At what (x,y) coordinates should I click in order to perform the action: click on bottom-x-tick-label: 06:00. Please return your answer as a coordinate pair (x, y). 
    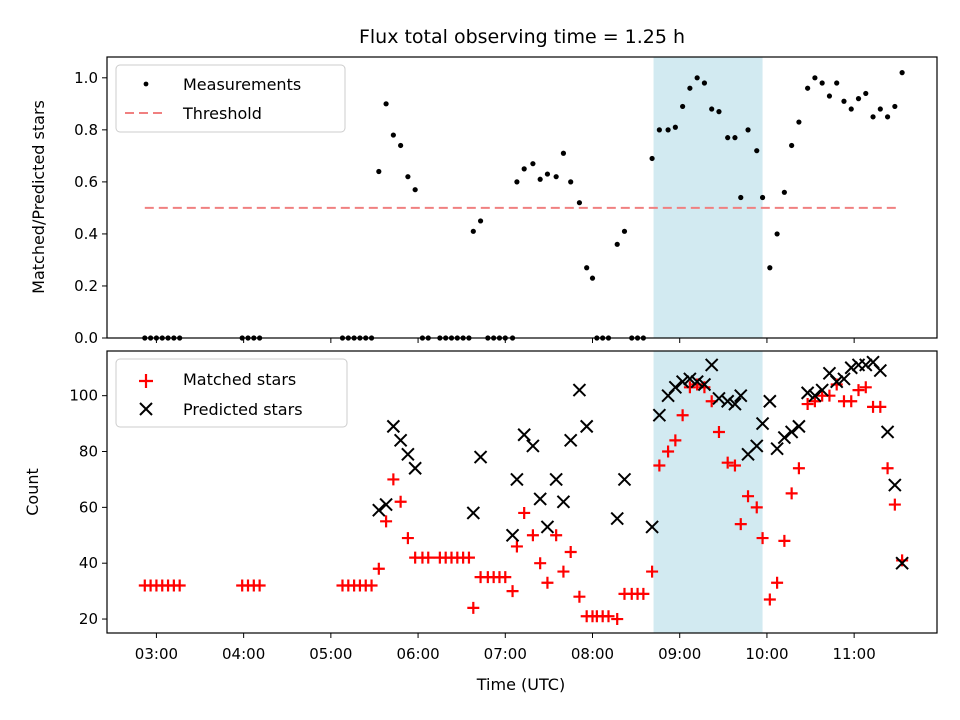
    Looking at the image, I should click on (417, 654).